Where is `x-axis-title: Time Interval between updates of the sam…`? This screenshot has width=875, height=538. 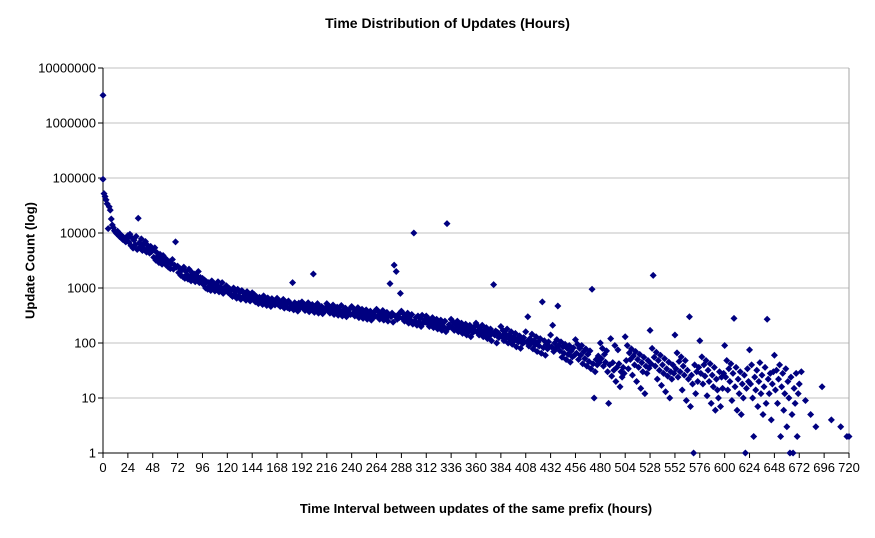
x-axis-title: Time Interval between updates of the sam… is located at coordinates (476, 508).